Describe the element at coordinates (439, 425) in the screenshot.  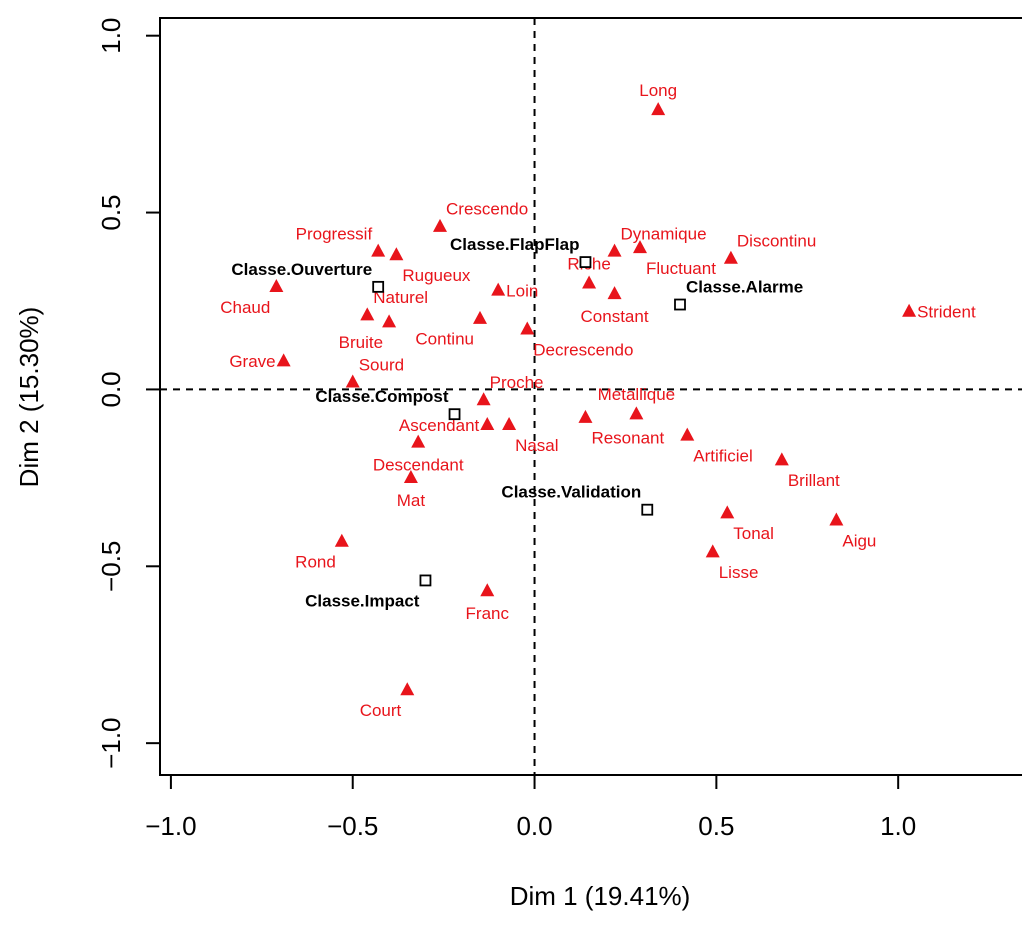
I see `label-ascendant: Ascendant` at that location.